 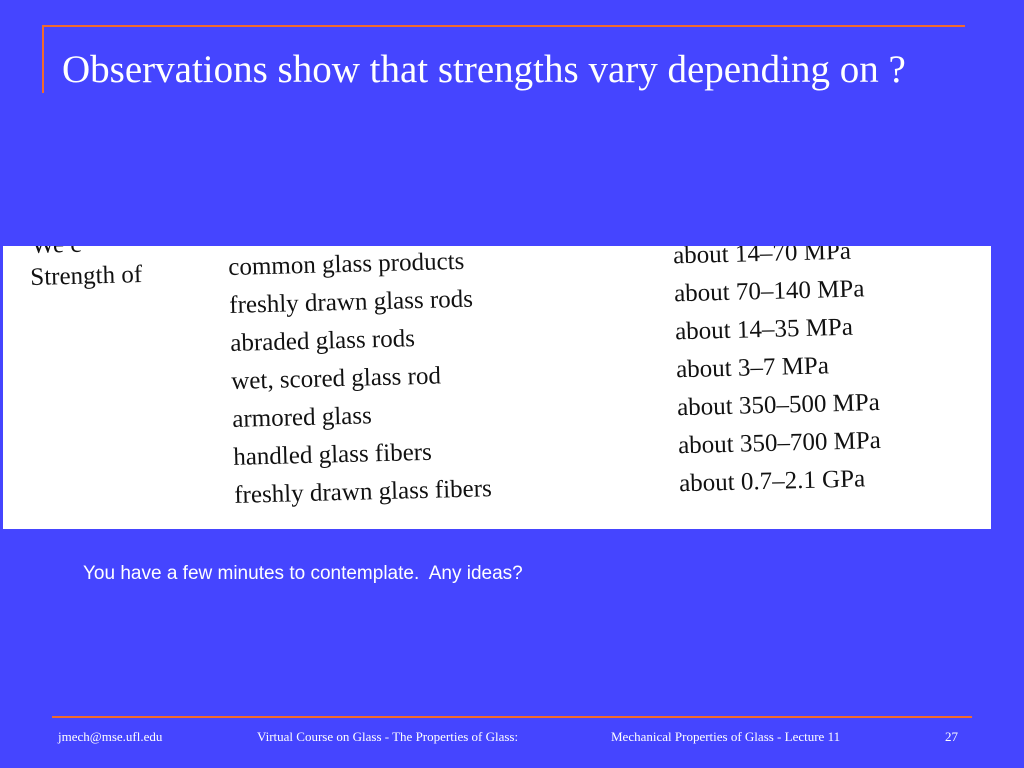 What do you see at coordinates (363, 492) in the screenshot?
I see `glass-product: freshly drawn glass fibers` at bounding box center [363, 492].